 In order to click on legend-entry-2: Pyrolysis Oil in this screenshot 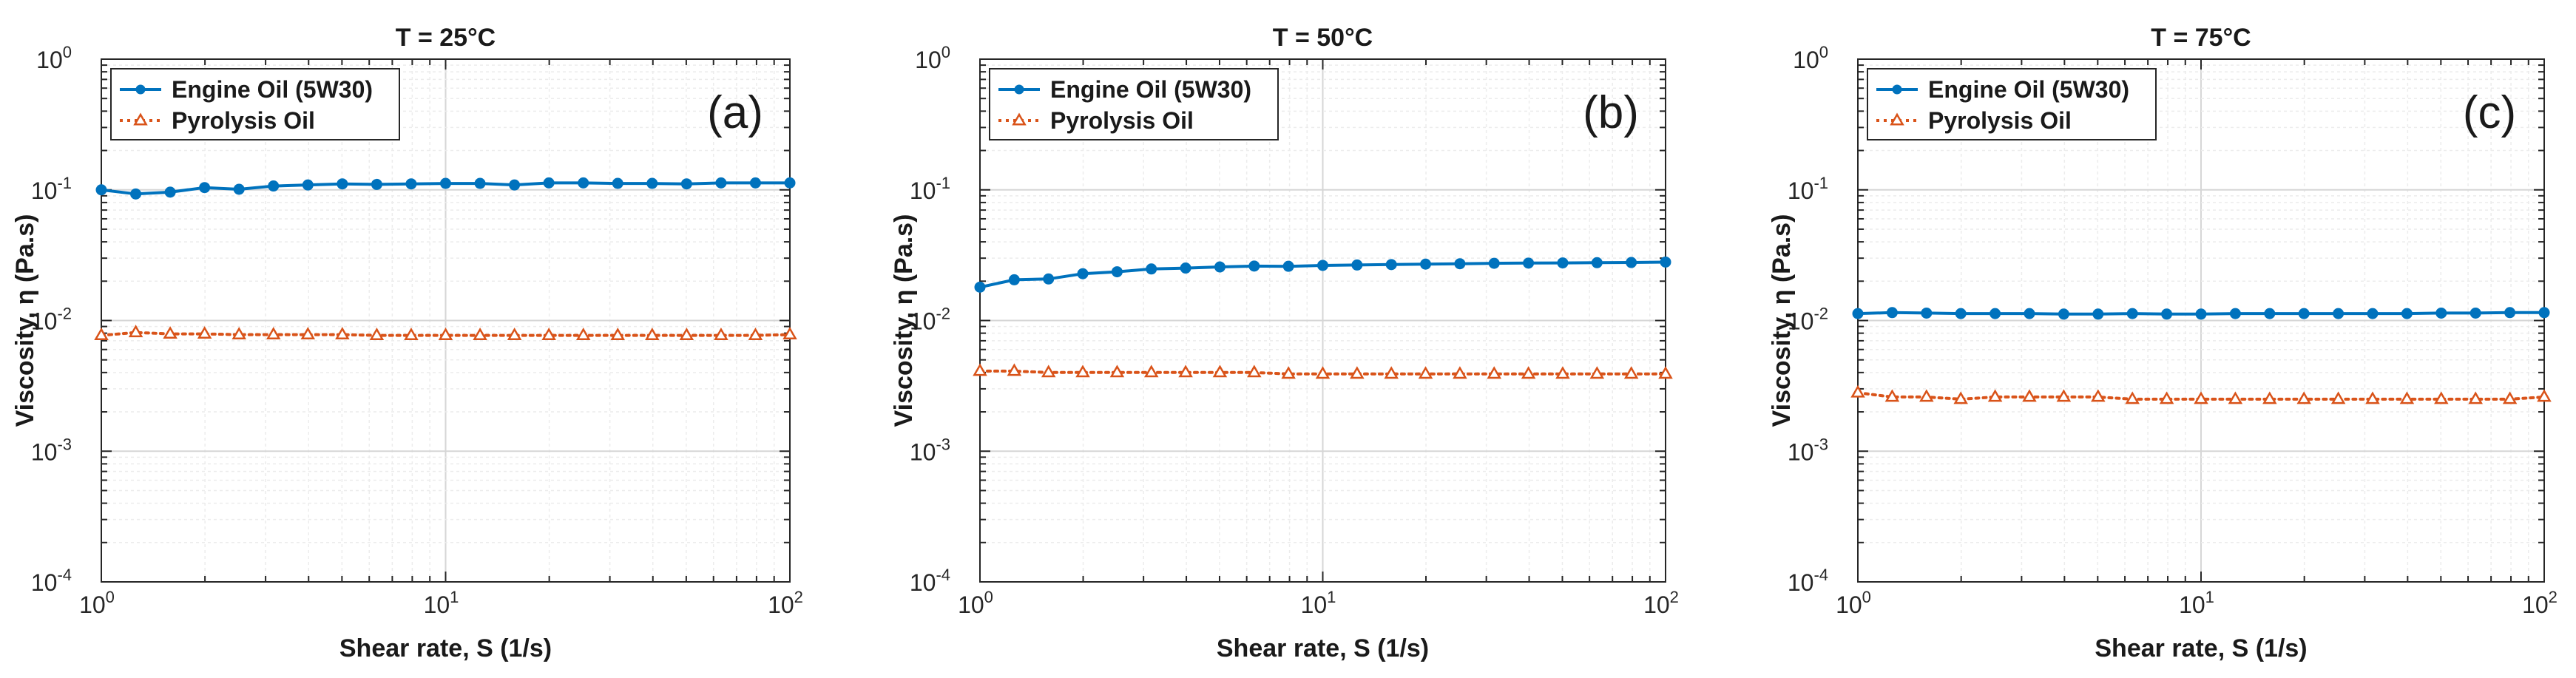, I will do `click(1974, 120)`.